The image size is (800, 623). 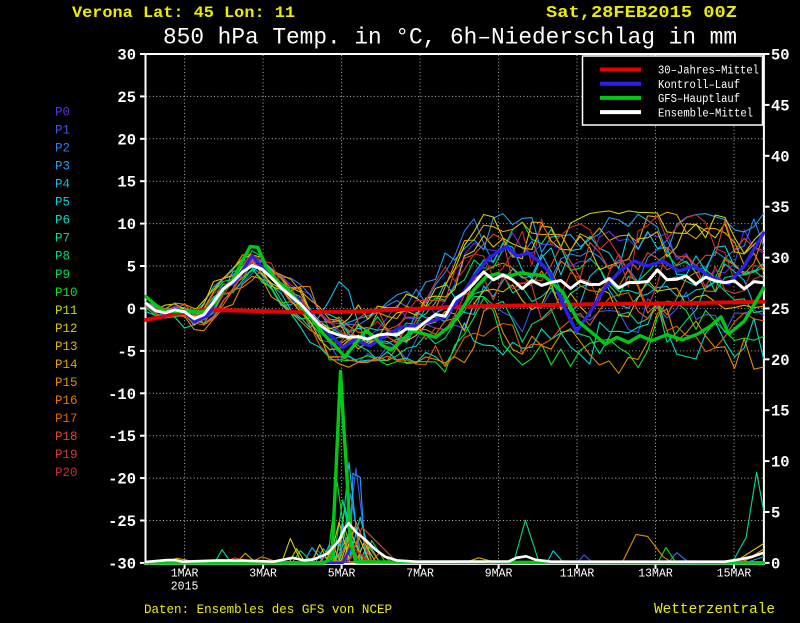 I want to click on svg-text: Kontroll–Lauf, so click(x=699, y=85).